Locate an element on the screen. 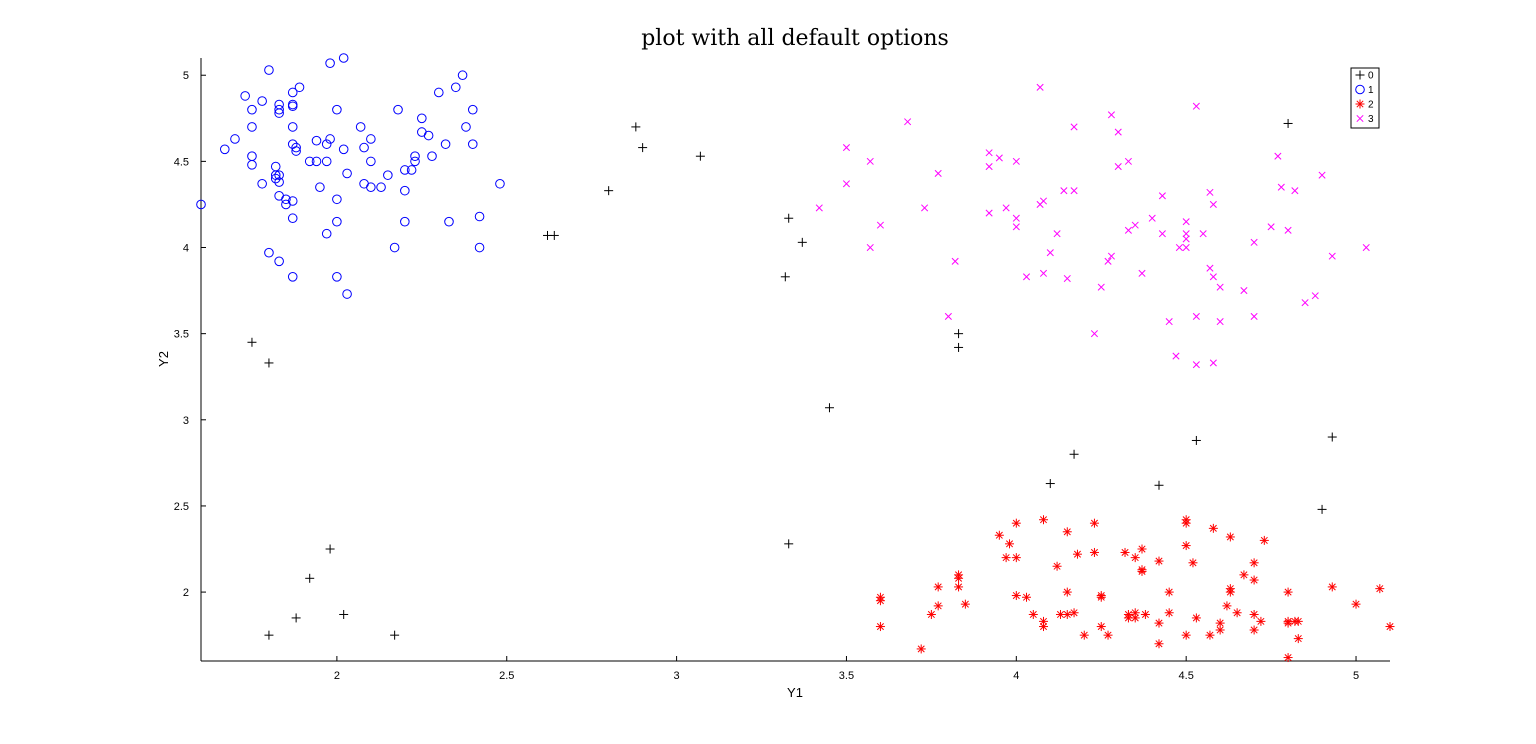  x-tick-label: 4 is located at coordinates (1016, 676).